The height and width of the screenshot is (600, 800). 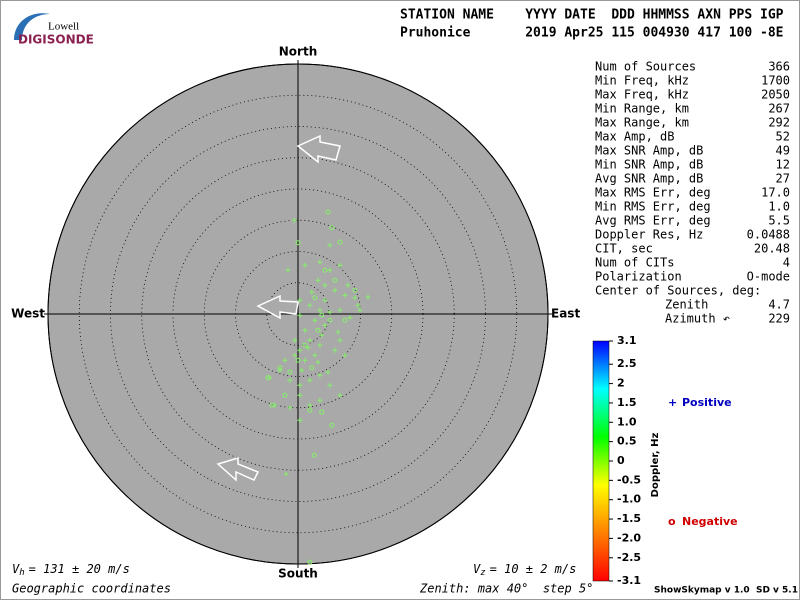 I want to click on colorbar-tick-label: 3.1, so click(x=627, y=340).